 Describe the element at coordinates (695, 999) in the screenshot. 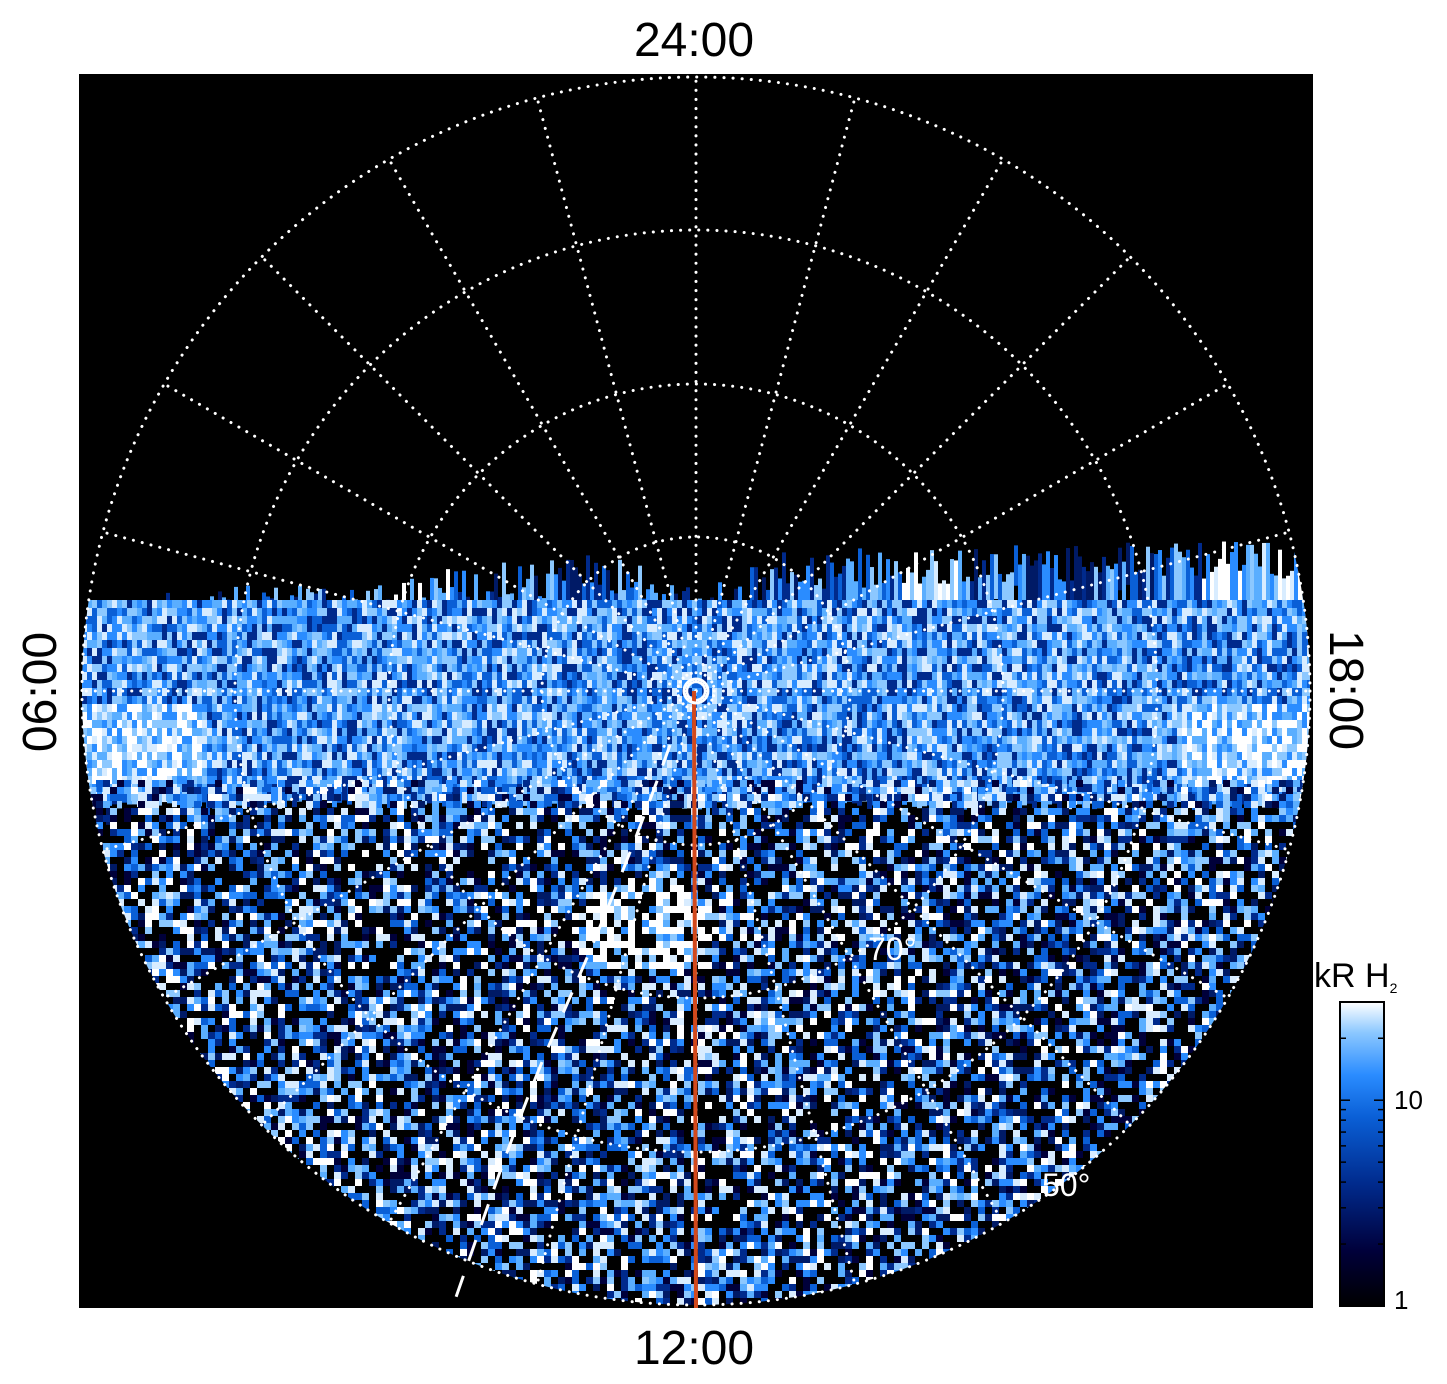

I see `noon-meridian-line` at that location.